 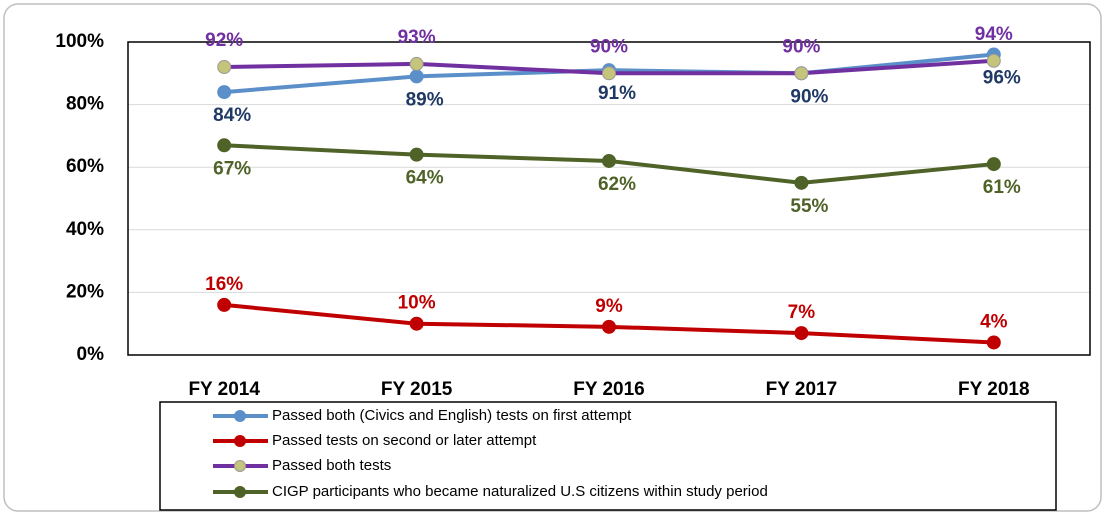 What do you see at coordinates (617, 184) in the screenshot?
I see `data-label: 62%` at bounding box center [617, 184].